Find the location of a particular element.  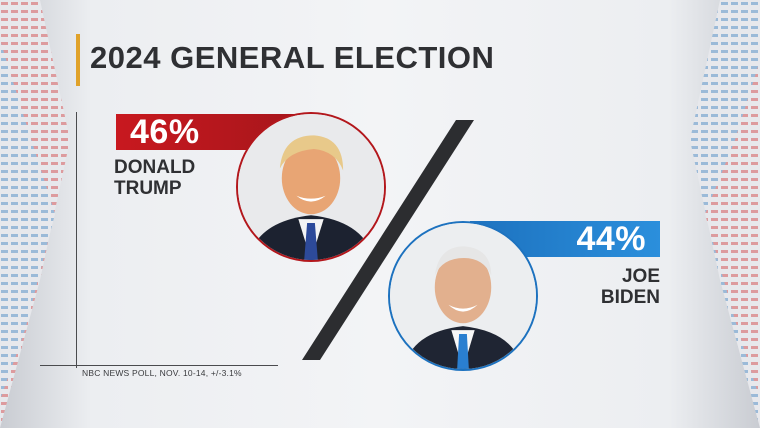

trump-percent-label: 46% is located at coordinates (165, 132).